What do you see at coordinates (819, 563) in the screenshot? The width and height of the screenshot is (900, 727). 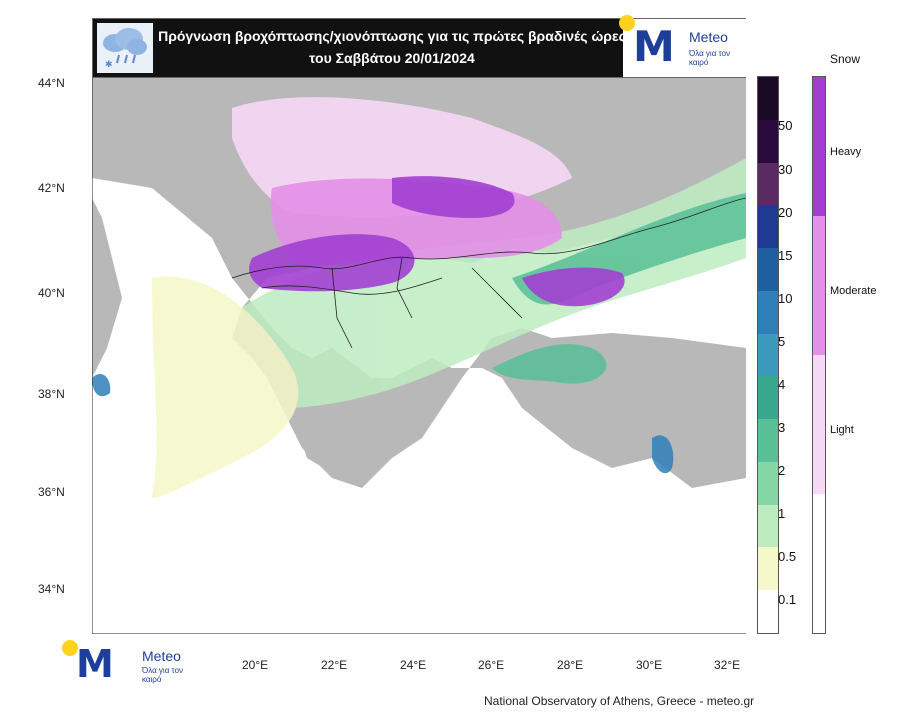 I see `snow-color-none` at bounding box center [819, 563].